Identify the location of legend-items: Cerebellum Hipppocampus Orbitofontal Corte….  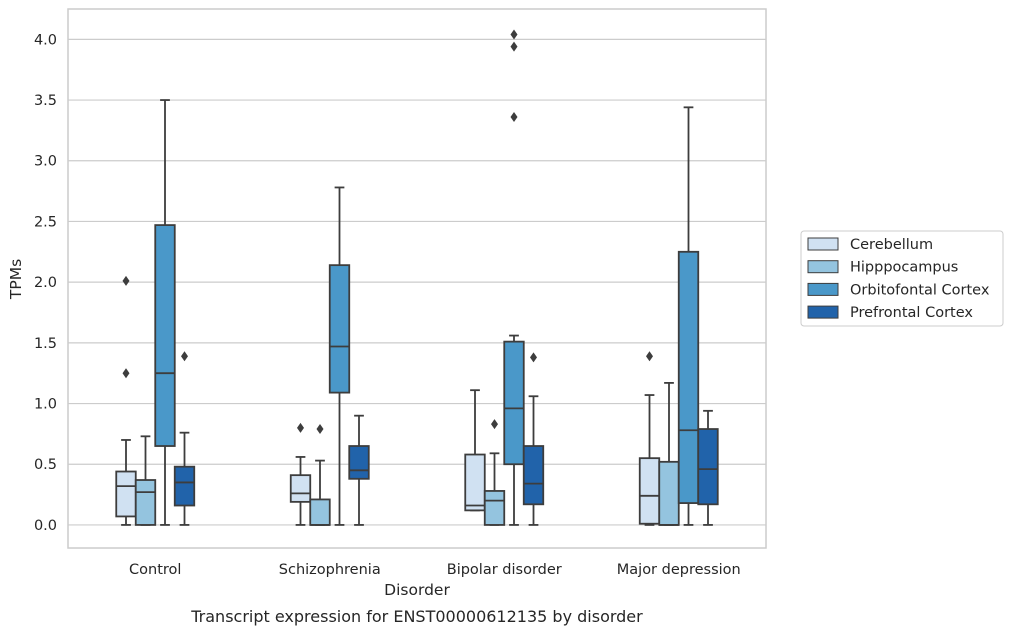
(898, 279).